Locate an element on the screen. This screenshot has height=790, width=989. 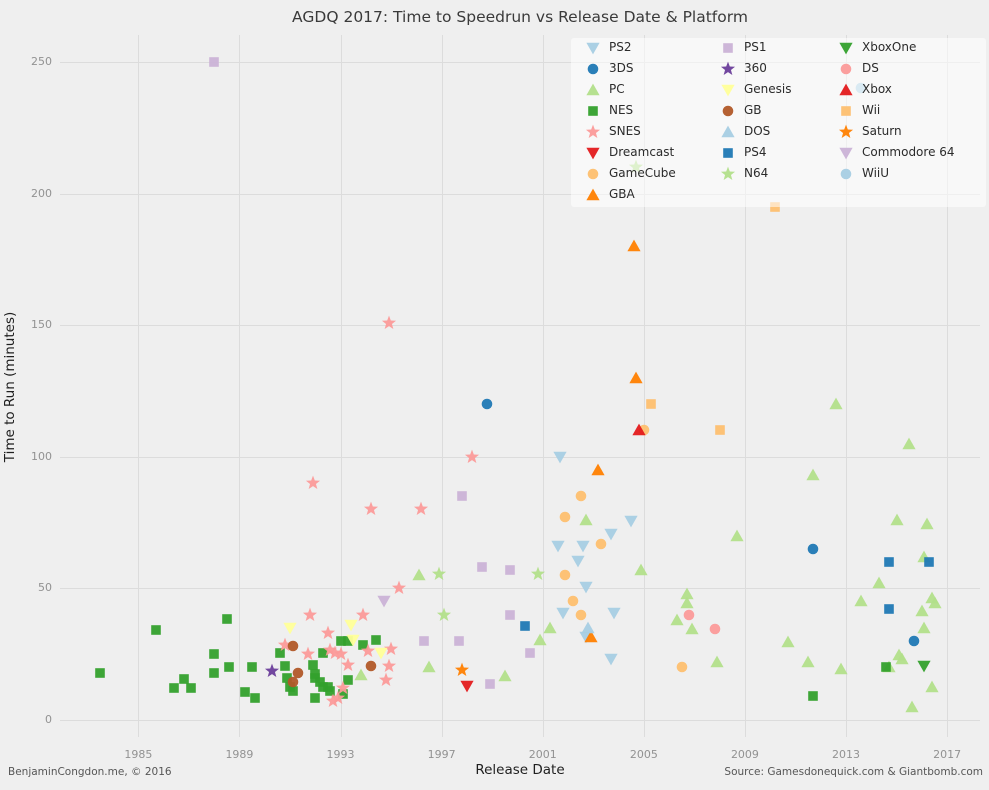
x-tick-label: 2017 is located at coordinates (947, 754).